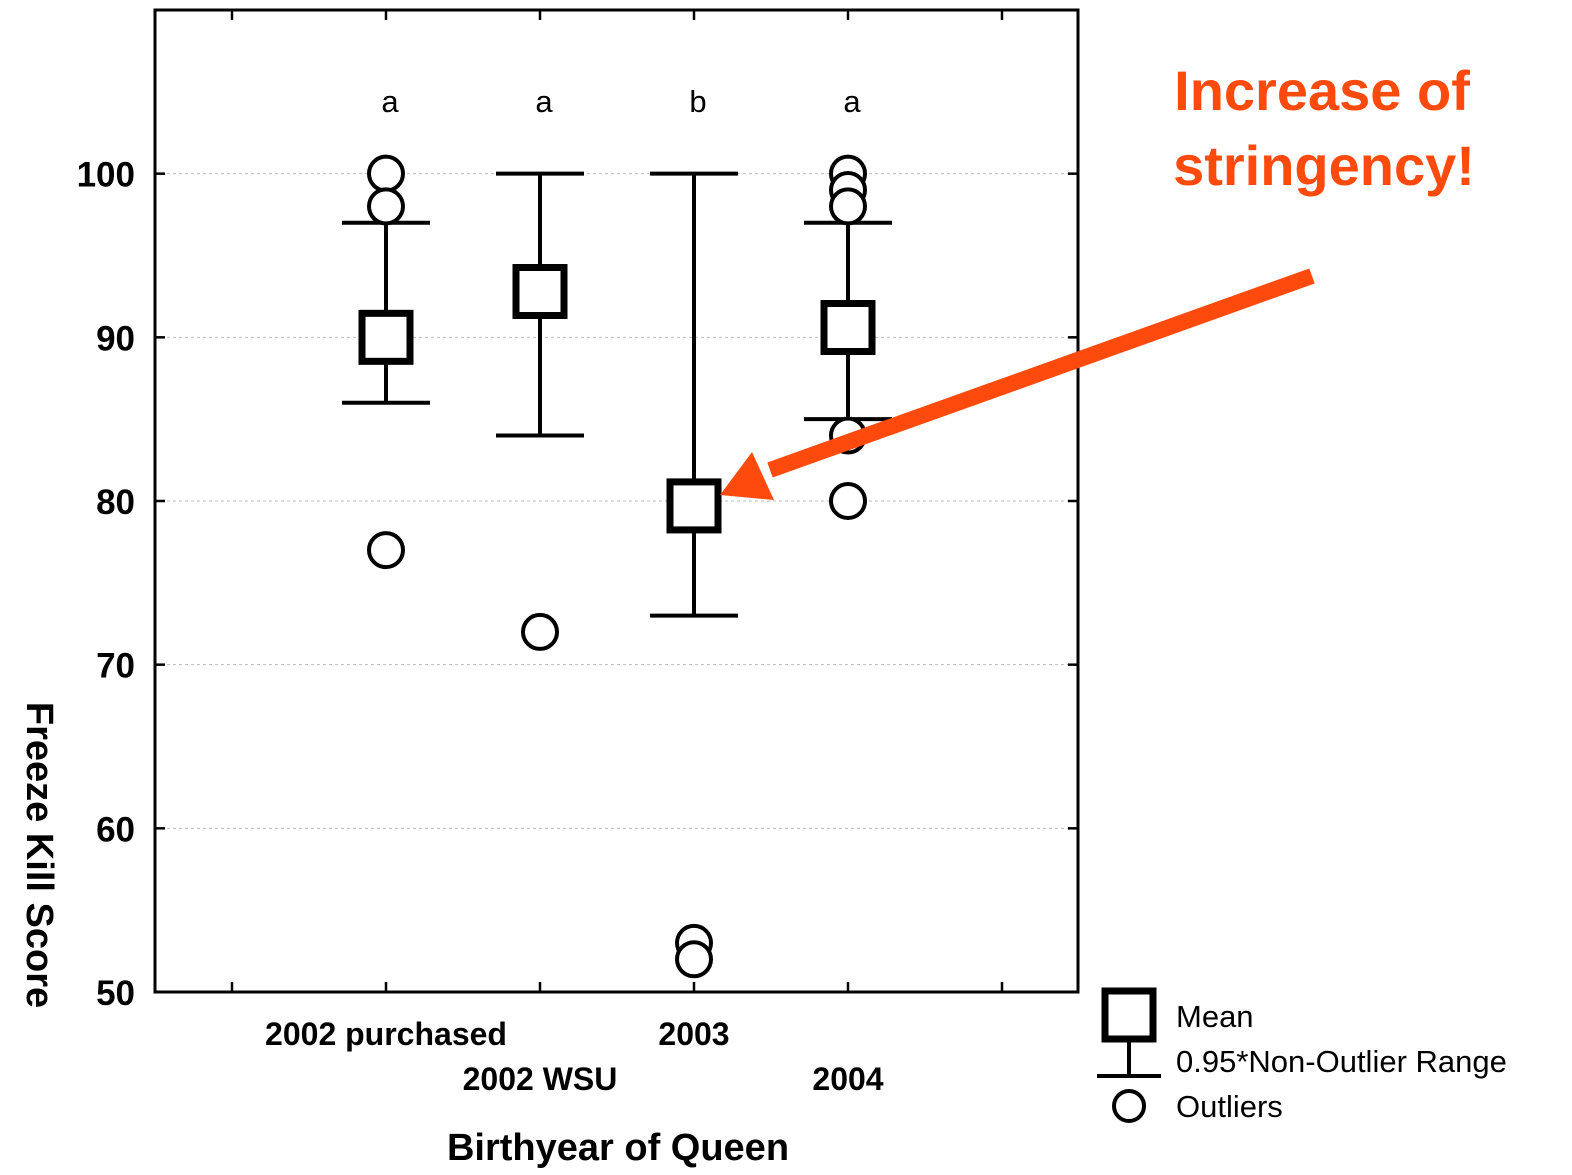  Describe the element at coordinates (39, 855) in the screenshot. I see `y-axis-title: Freeze Kill Score` at that location.